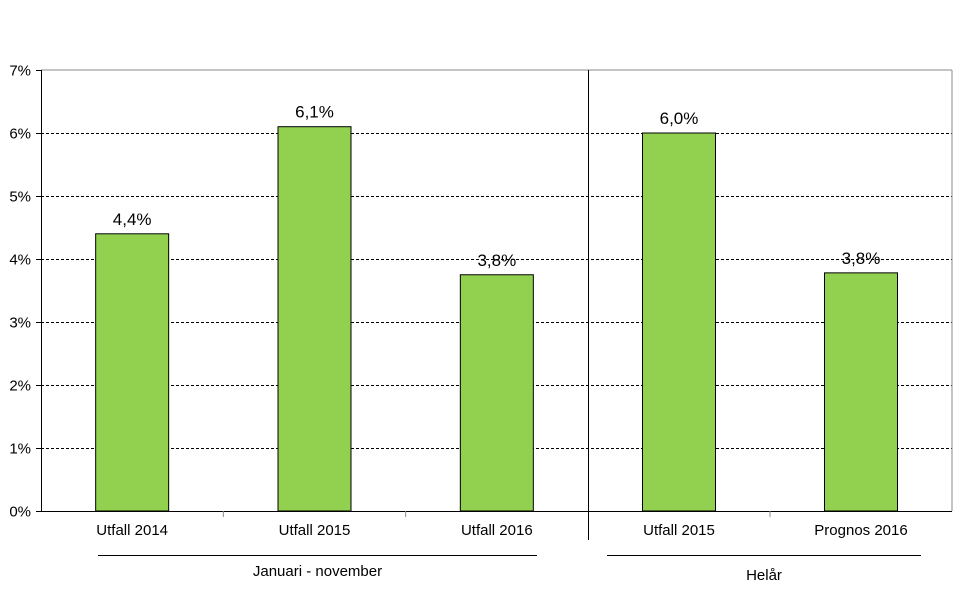 The height and width of the screenshot is (590, 966). I want to click on y-tick-label: 3%, so click(20, 323).